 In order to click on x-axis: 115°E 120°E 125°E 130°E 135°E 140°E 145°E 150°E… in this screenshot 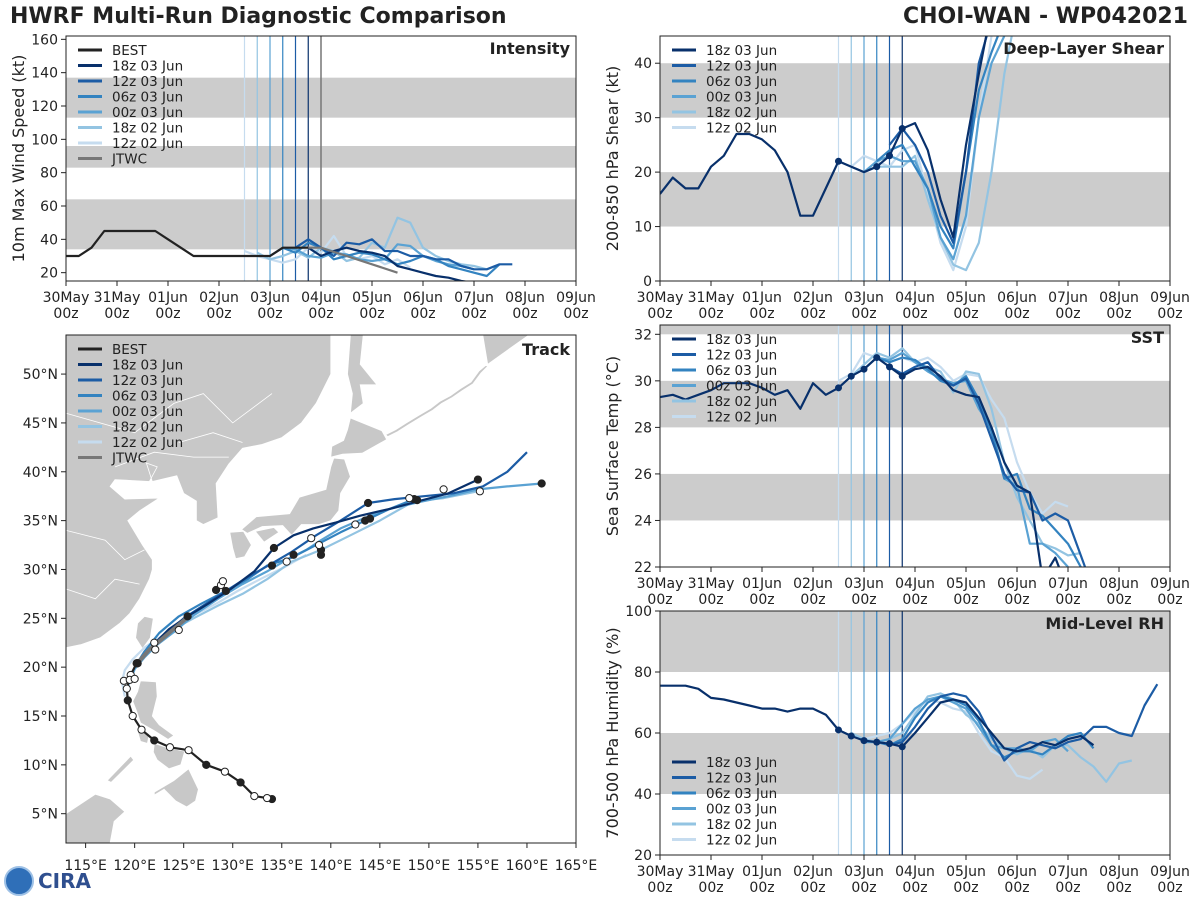, I will do `click(330, 858)`.